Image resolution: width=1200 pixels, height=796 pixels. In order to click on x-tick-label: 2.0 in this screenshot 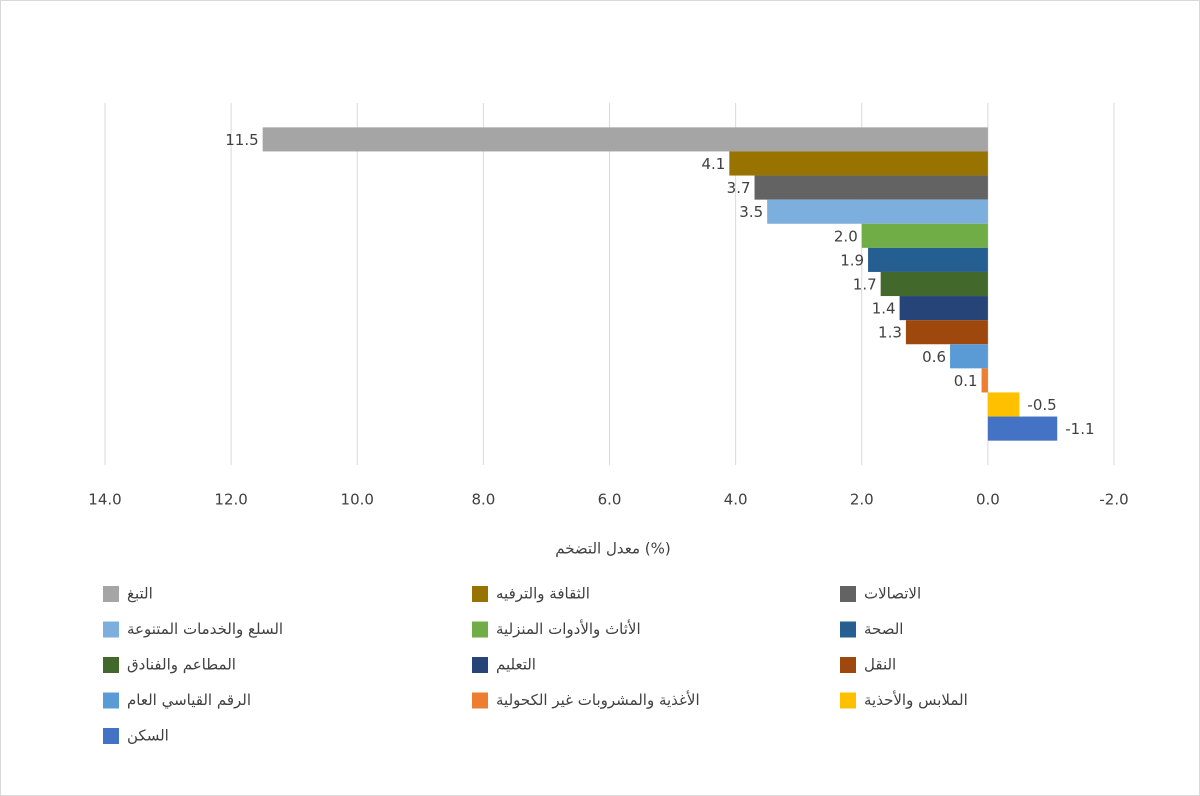, I will do `click(862, 500)`.